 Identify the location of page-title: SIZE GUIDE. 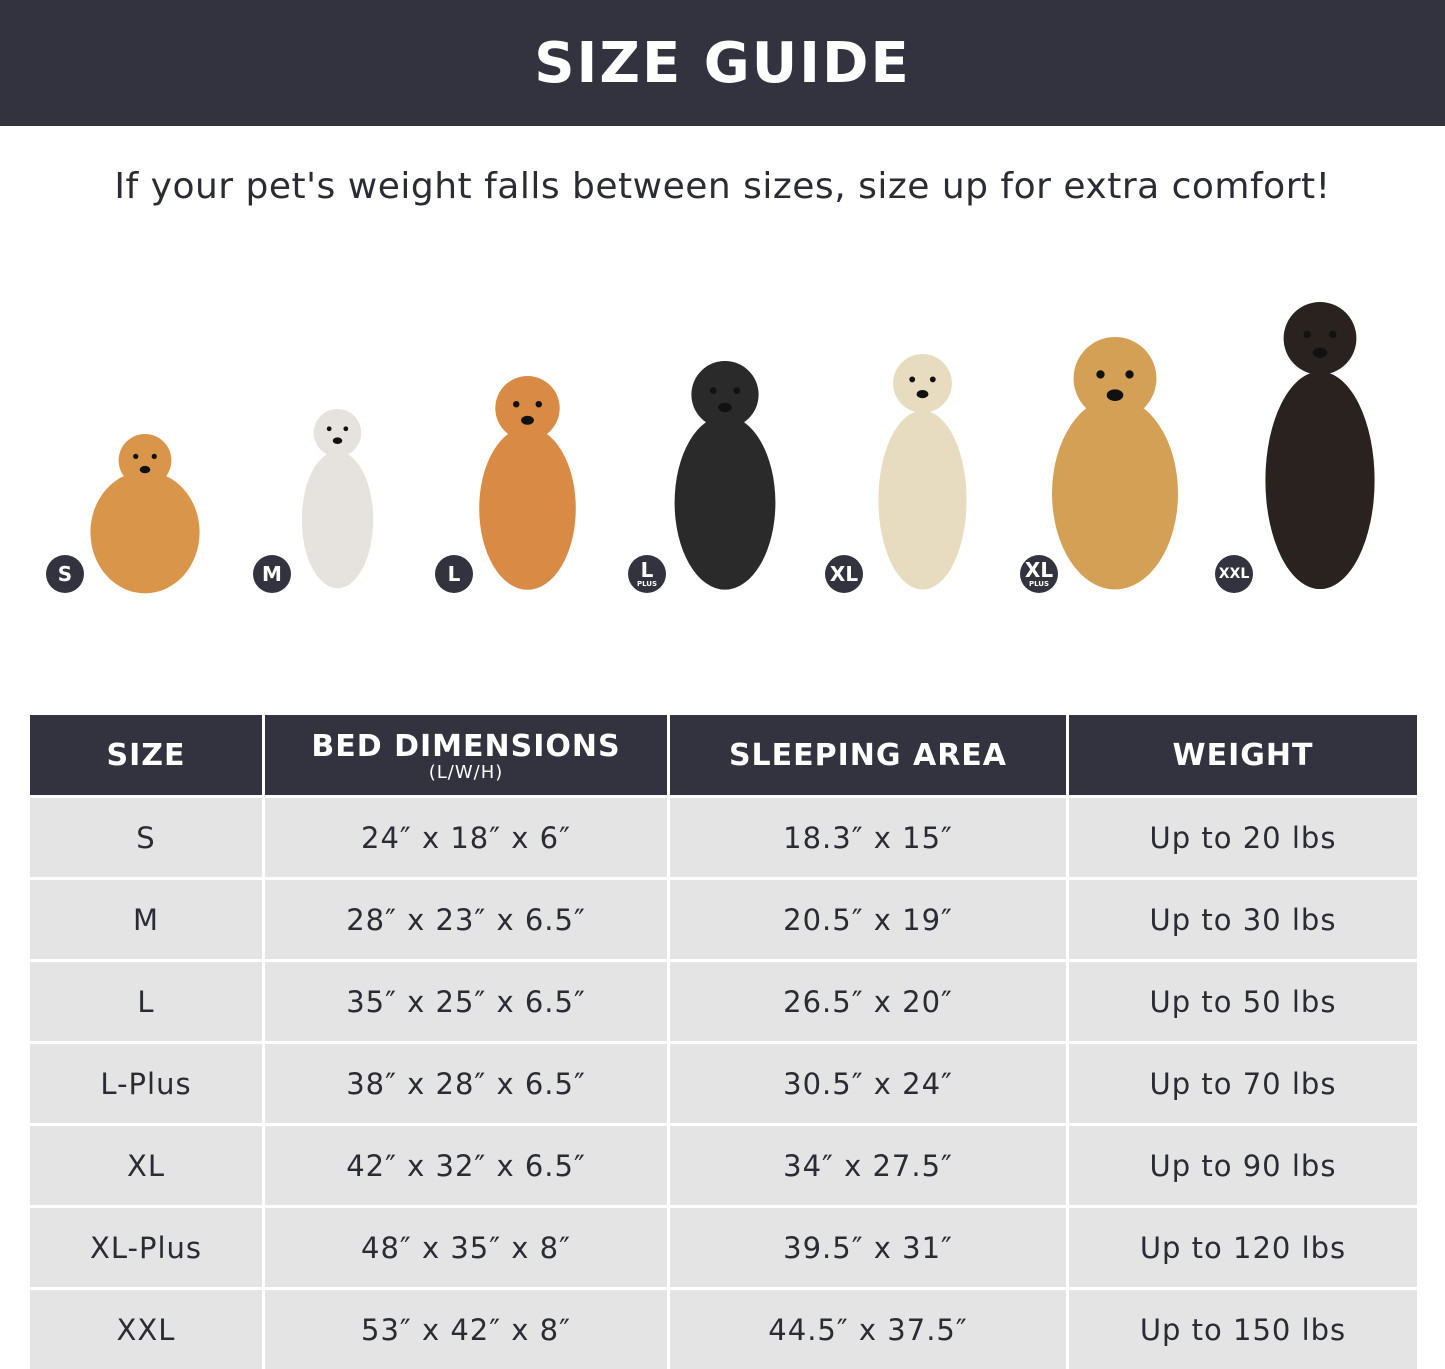
(722, 63).